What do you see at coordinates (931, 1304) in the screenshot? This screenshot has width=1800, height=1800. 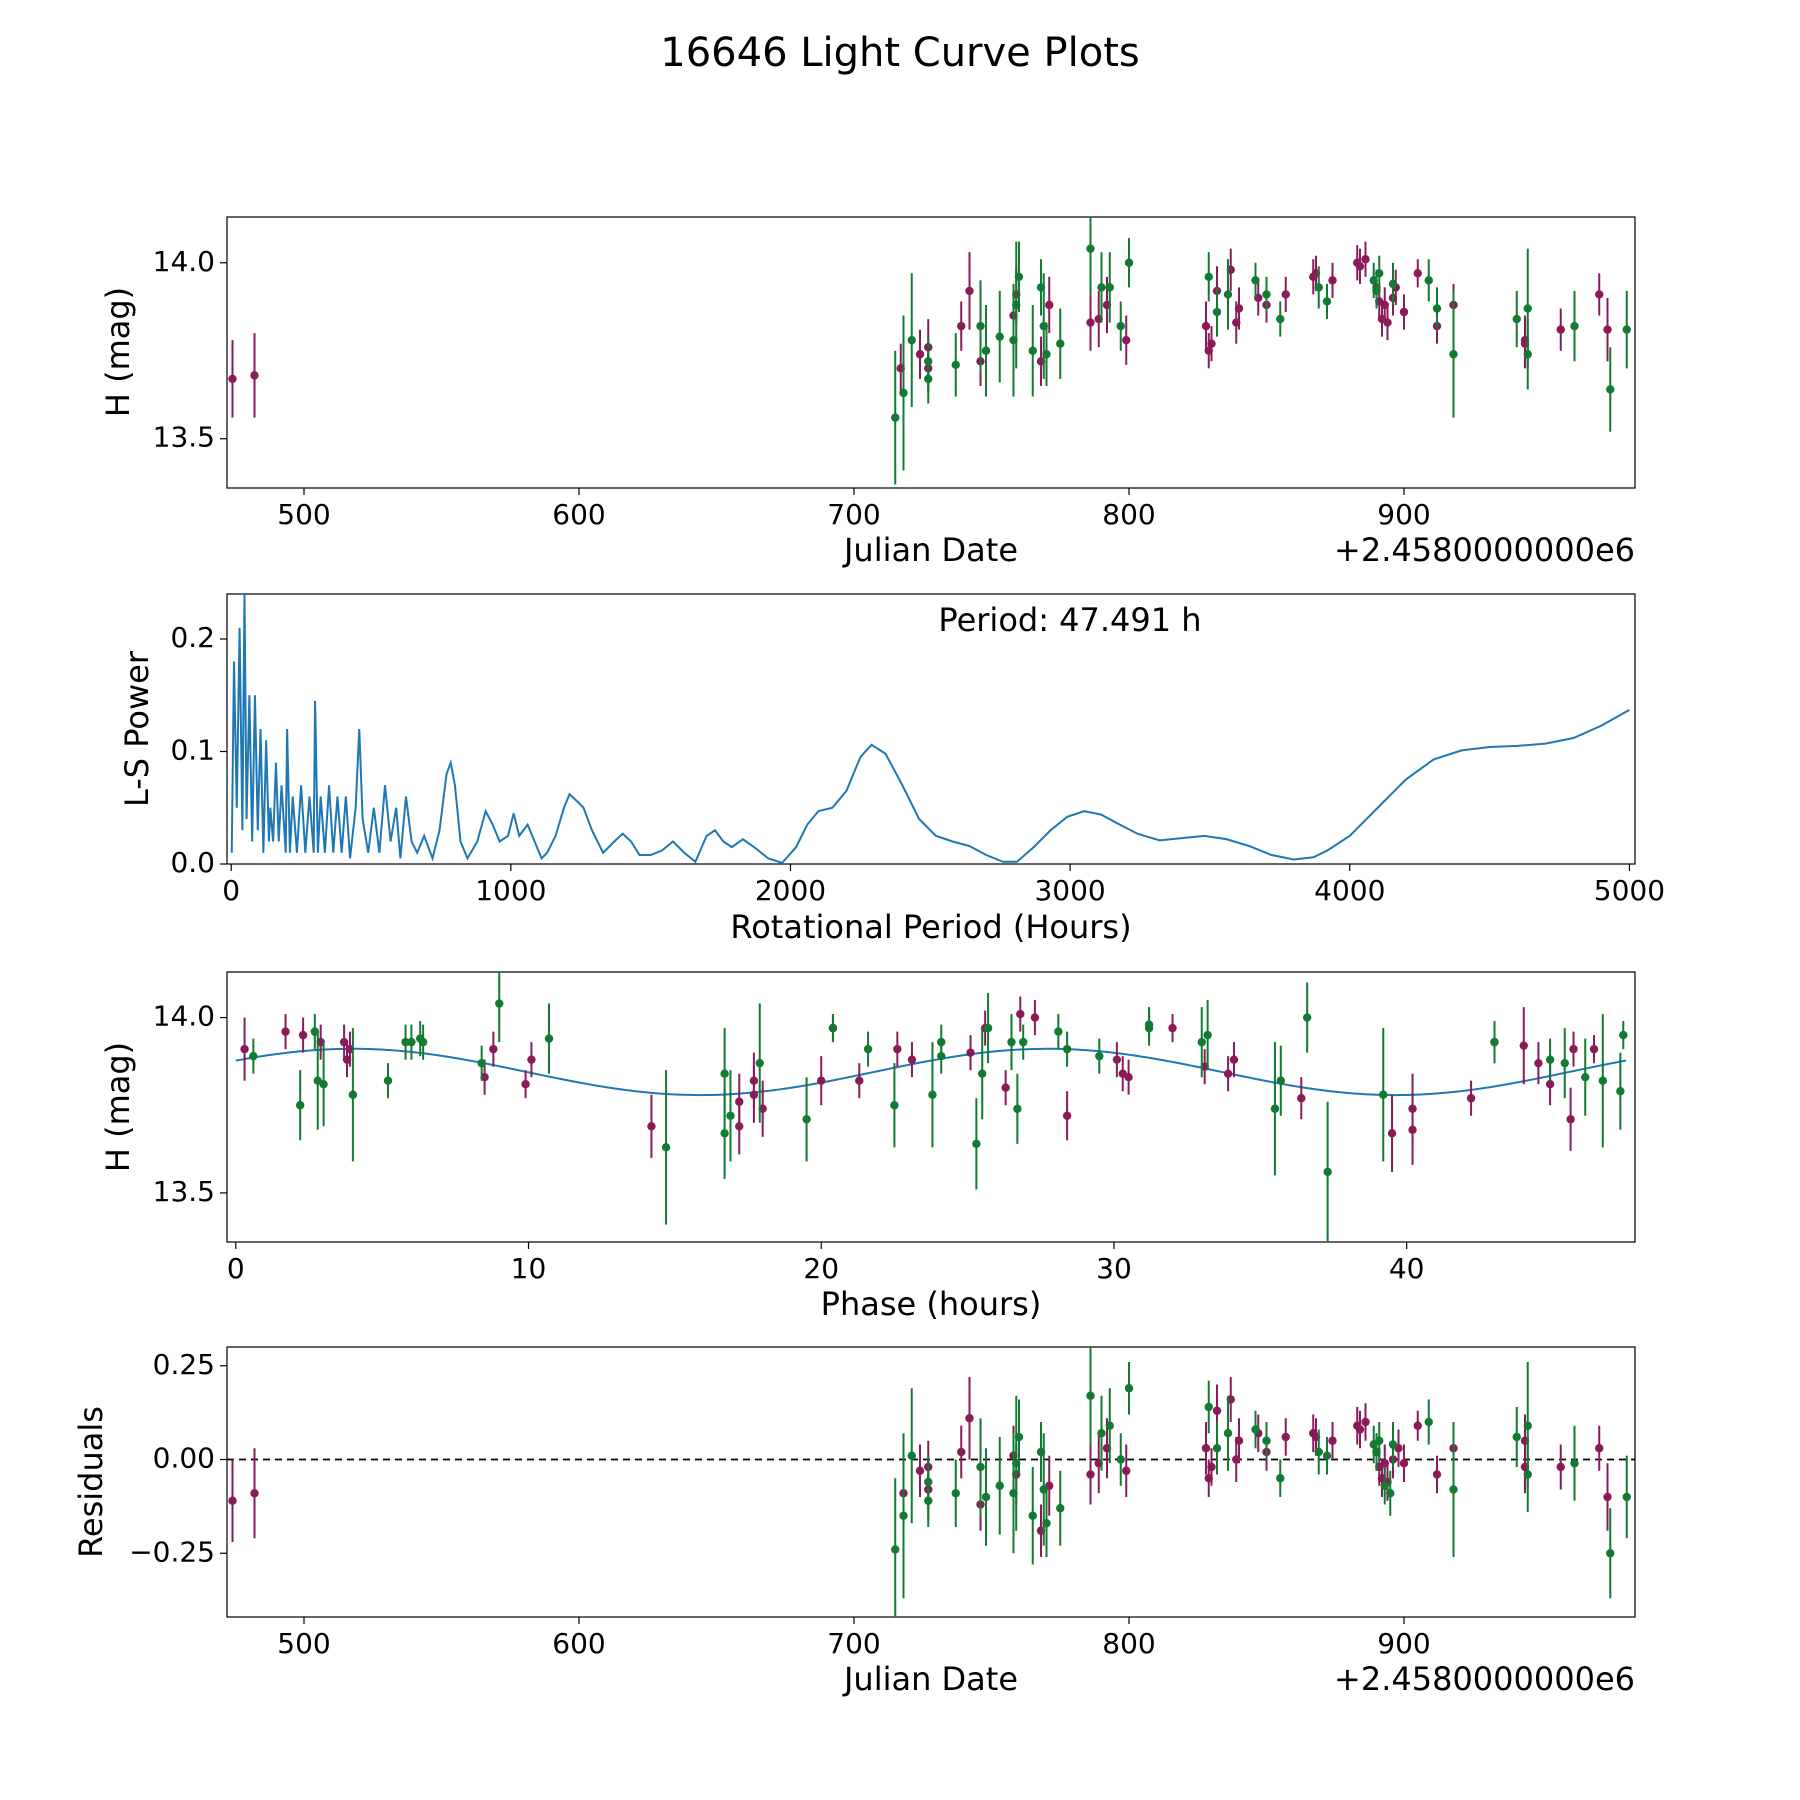 I see `phase-x-label: Phase (hours)` at bounding box center [931, 1304].